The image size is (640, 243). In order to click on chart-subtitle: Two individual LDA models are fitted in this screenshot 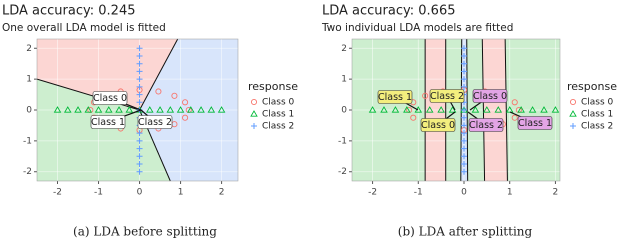, I will do `click(417, 28)`.